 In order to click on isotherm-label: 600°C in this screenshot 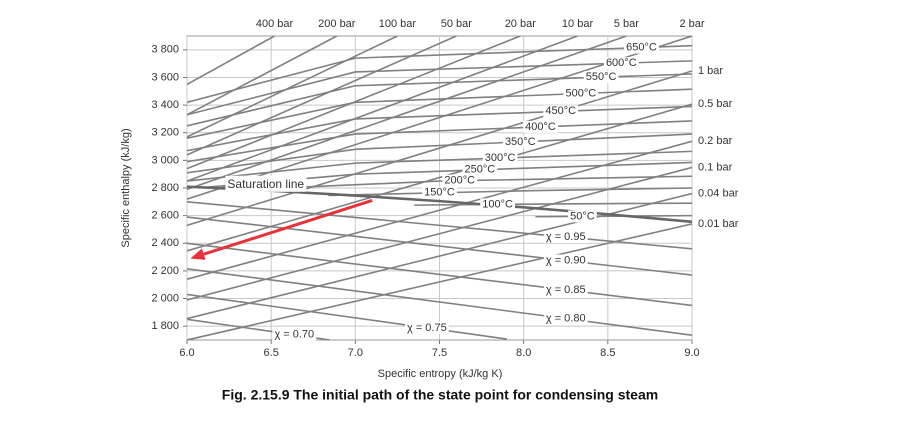, I will do `click(621, 63)`.